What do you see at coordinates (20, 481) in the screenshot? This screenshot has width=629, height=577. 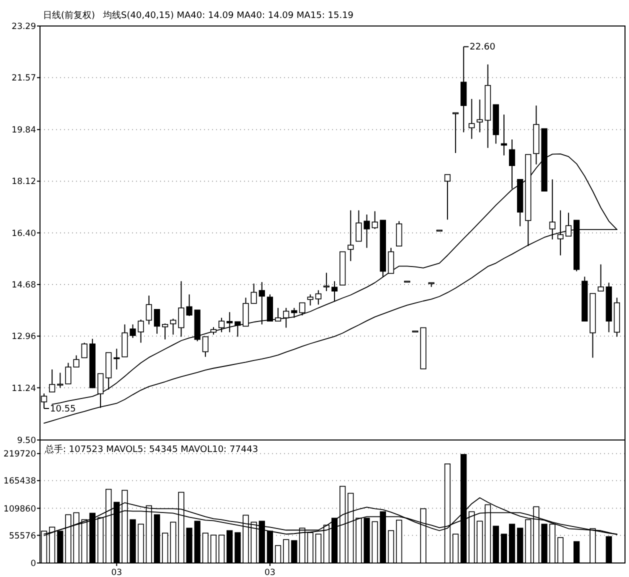 I see `y-tick-label: 165438` at bounding box center [20, 481].